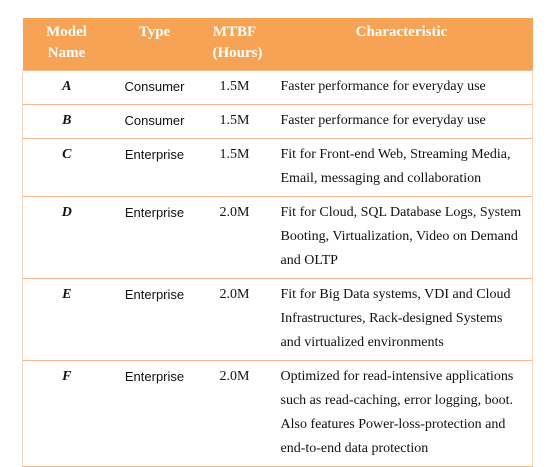 Image resolution: width=554 pixels, height=467 pixels. I want to click on cell-model: A, so click(66, 87).